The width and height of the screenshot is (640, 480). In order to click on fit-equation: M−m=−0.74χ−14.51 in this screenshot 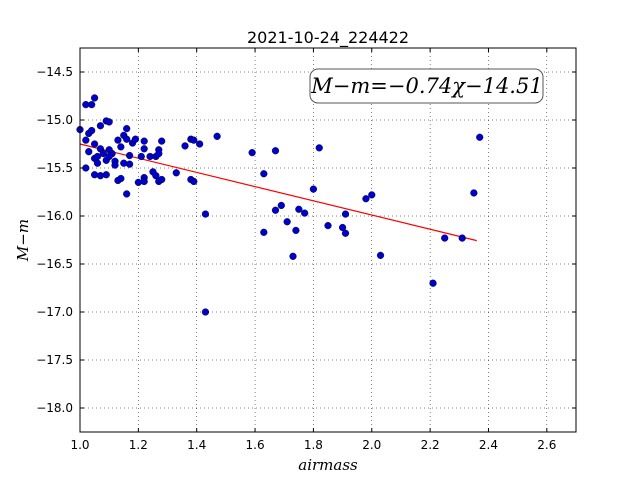, I will do `click(426, 86)`.